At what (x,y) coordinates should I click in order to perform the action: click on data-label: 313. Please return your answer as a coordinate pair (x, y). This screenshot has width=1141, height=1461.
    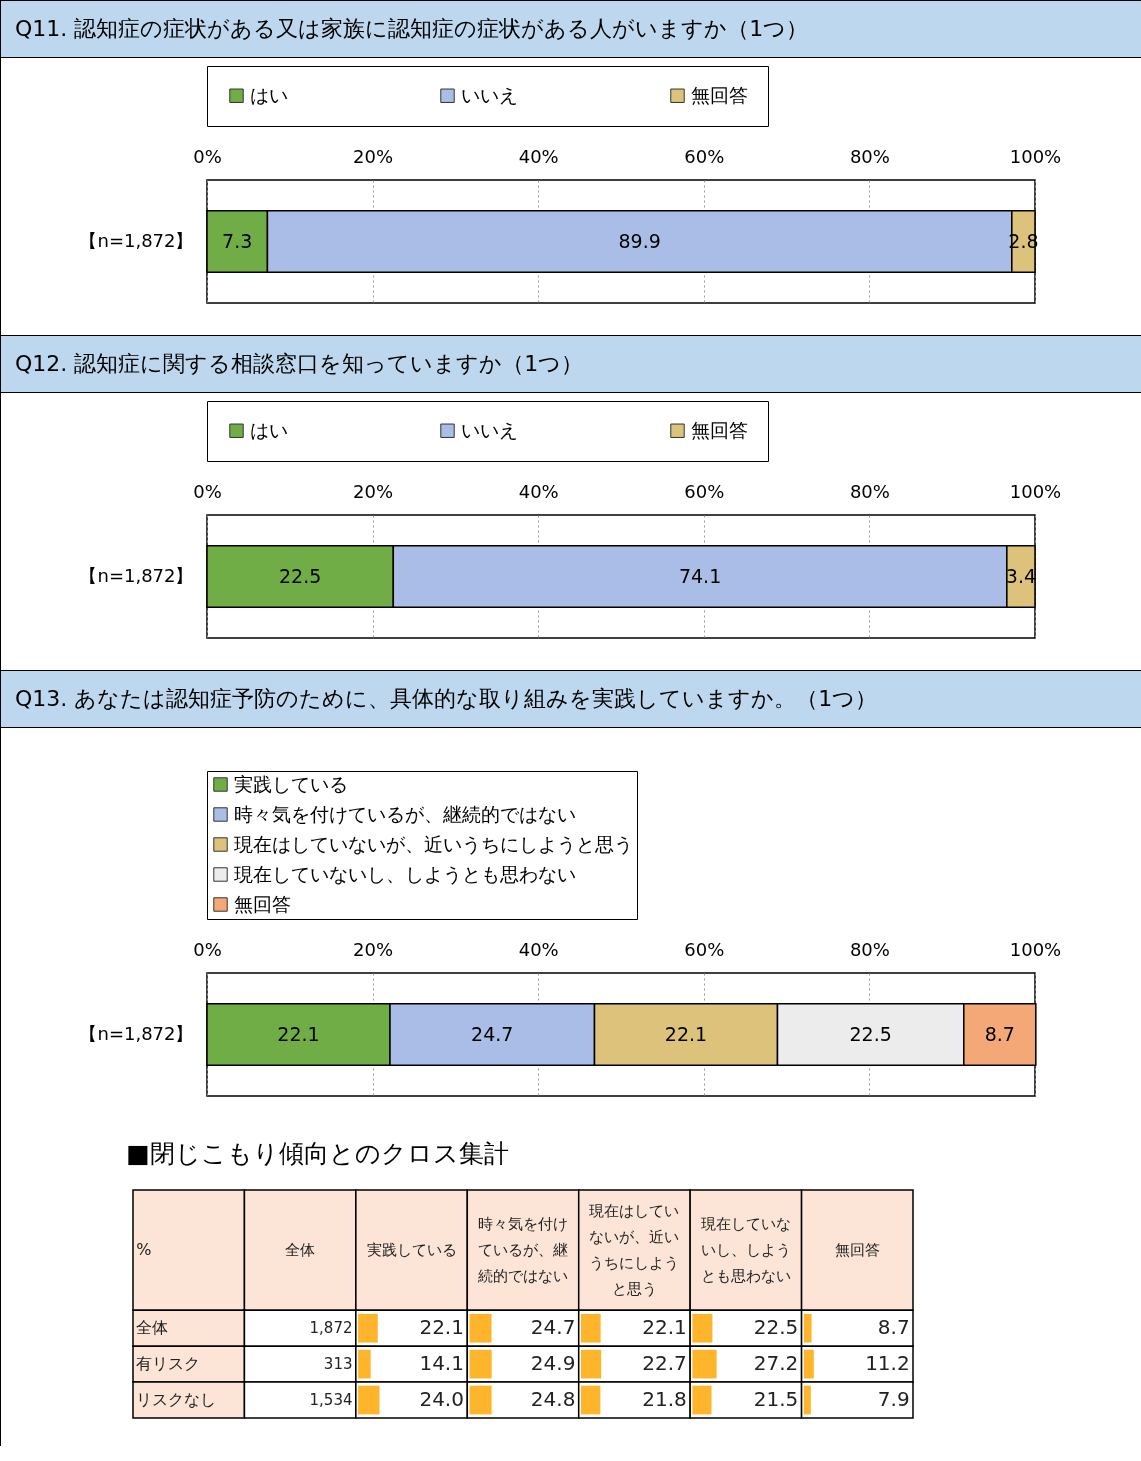
    Looking at the image, I should click on (338, 1364).